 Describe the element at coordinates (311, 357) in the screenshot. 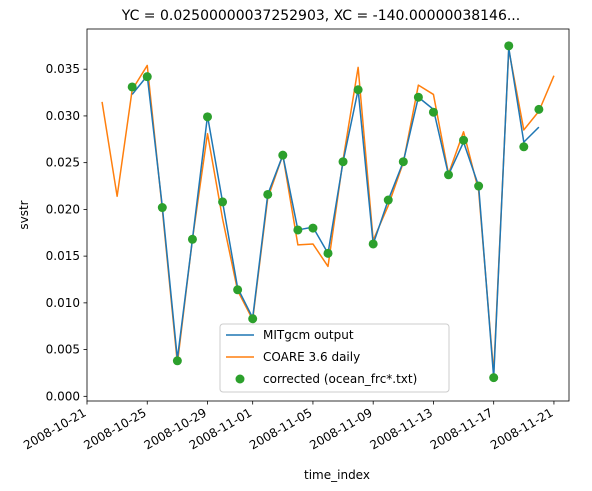

I see `legend-label-coare: COARE 3.6 daily` at that location.